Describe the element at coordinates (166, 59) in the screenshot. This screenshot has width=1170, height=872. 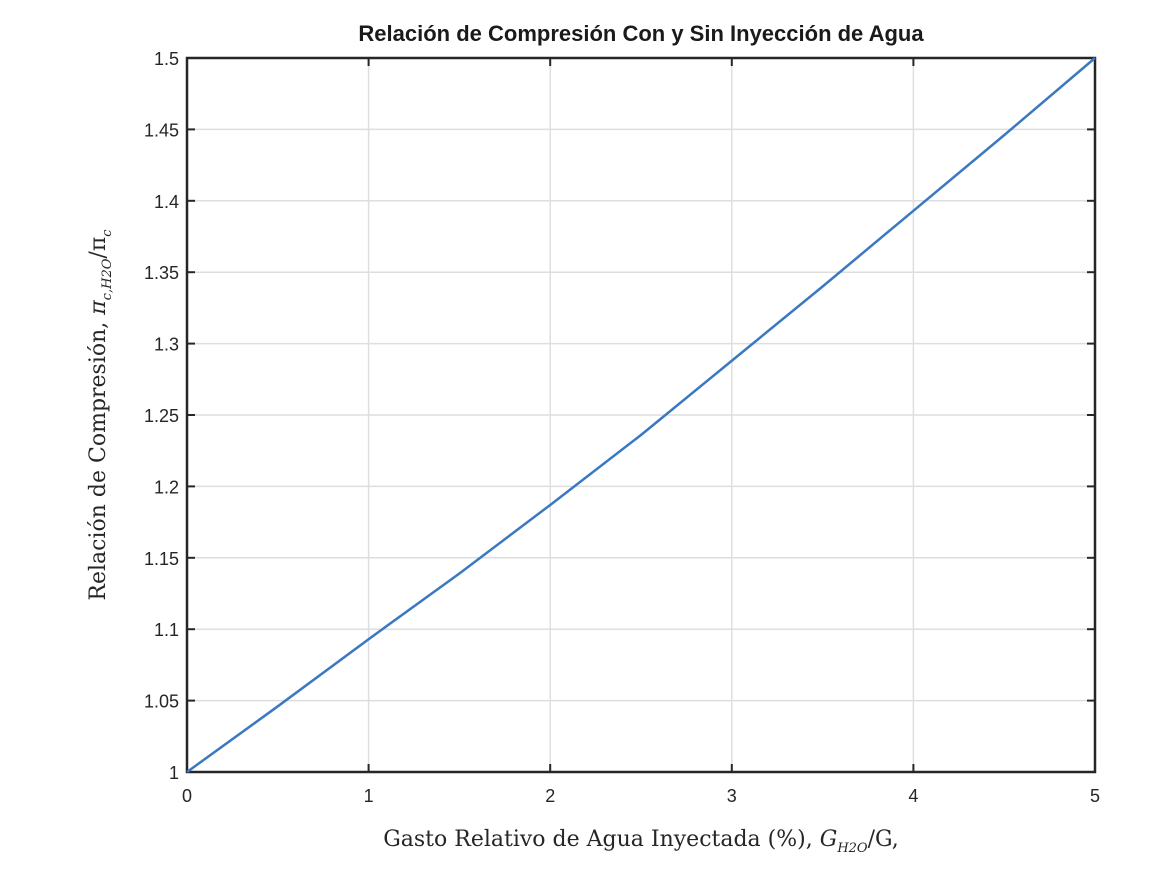
I see `y-tick-label: 1.5` at that location.